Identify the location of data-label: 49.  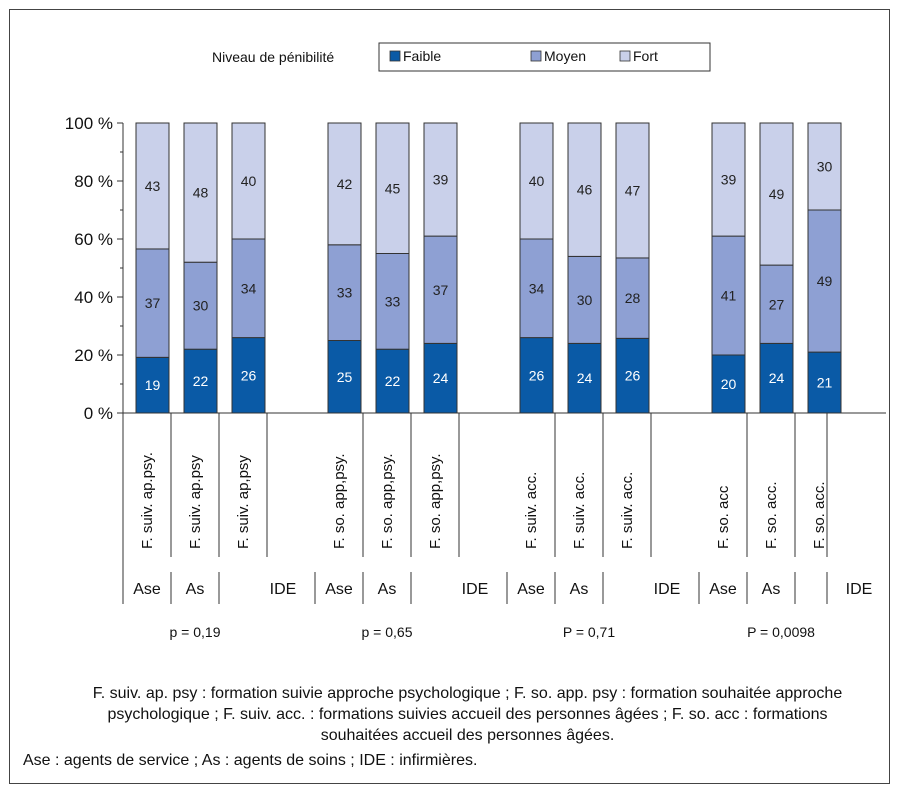
(777, 194).